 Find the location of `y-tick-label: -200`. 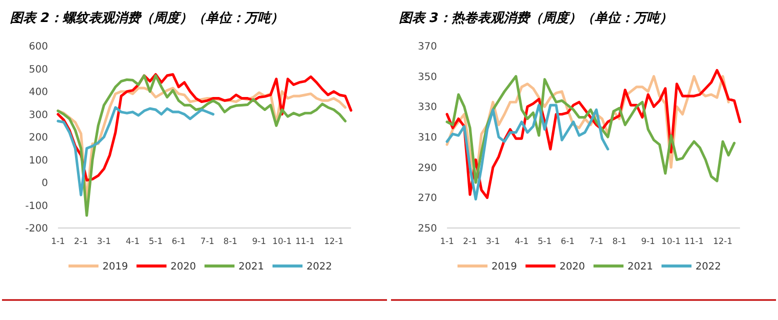

y-tick-label: -200 is located at coordinates (36, 229).